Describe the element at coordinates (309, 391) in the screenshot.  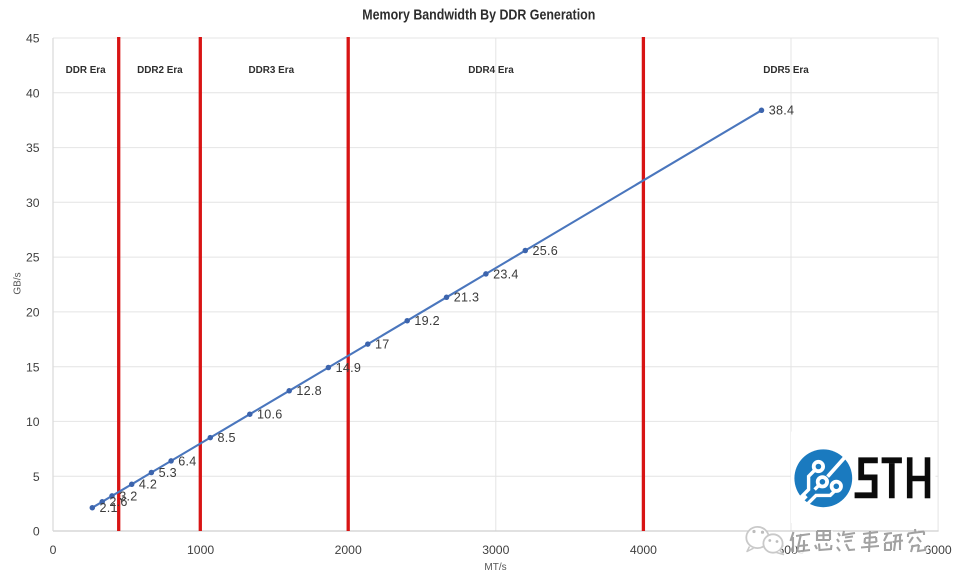
I see `svg-text: 12.8` at that location.